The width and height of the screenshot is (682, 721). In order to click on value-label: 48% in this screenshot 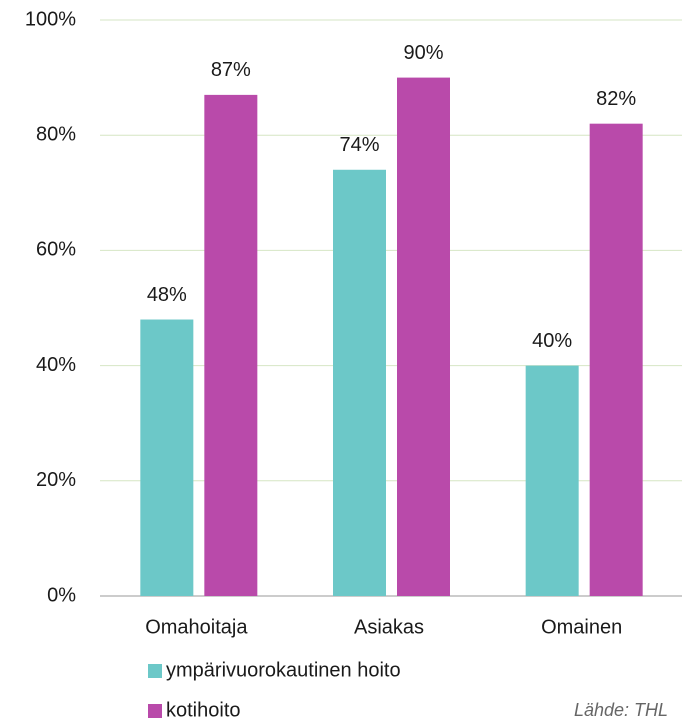, I will do `click(167, 295)`.